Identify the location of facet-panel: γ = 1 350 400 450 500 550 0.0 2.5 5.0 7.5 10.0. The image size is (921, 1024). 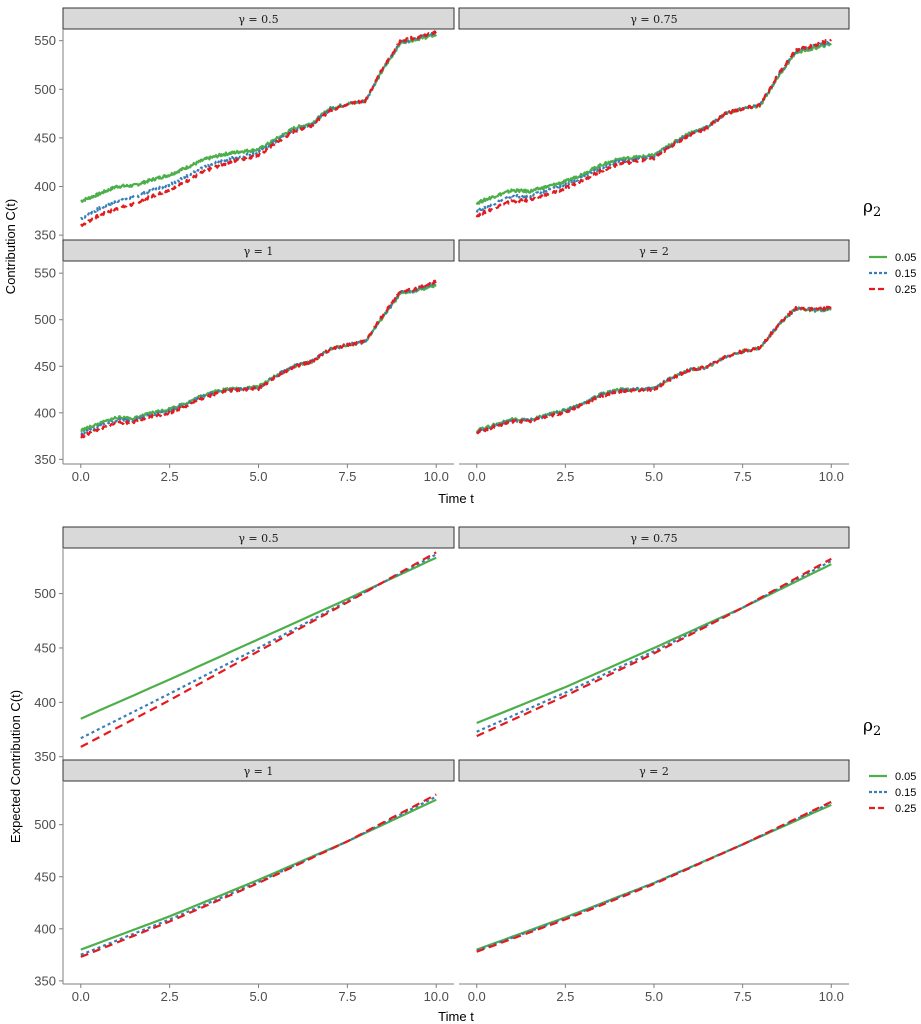
(244, 361).